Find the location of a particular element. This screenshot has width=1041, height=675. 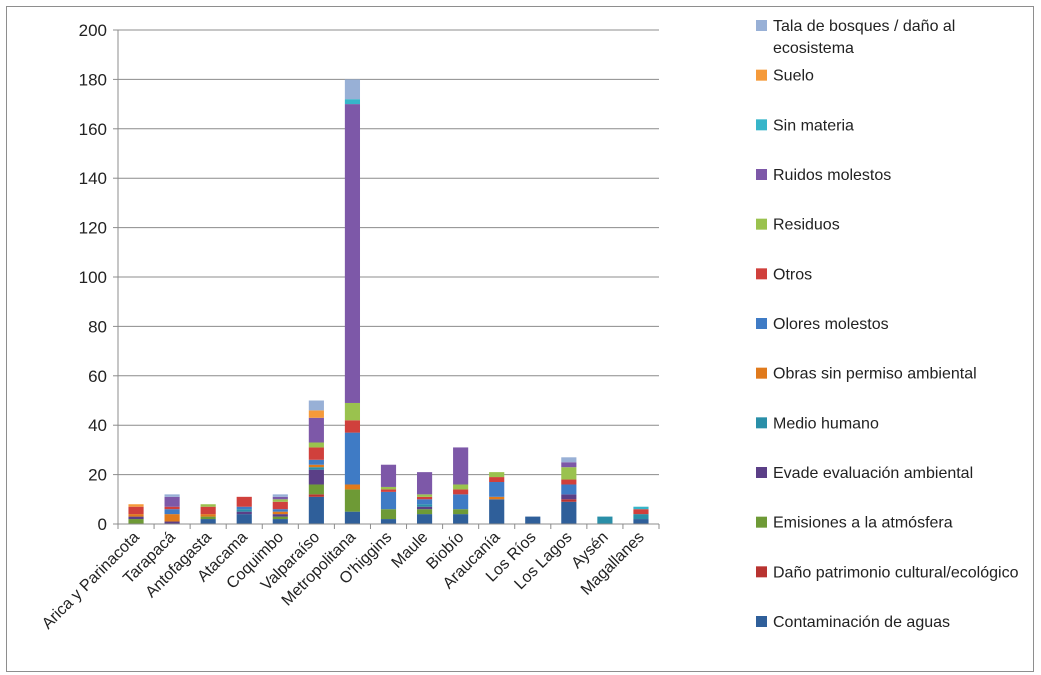

legend-label: Sin materia is located at coordinates (813, 125).